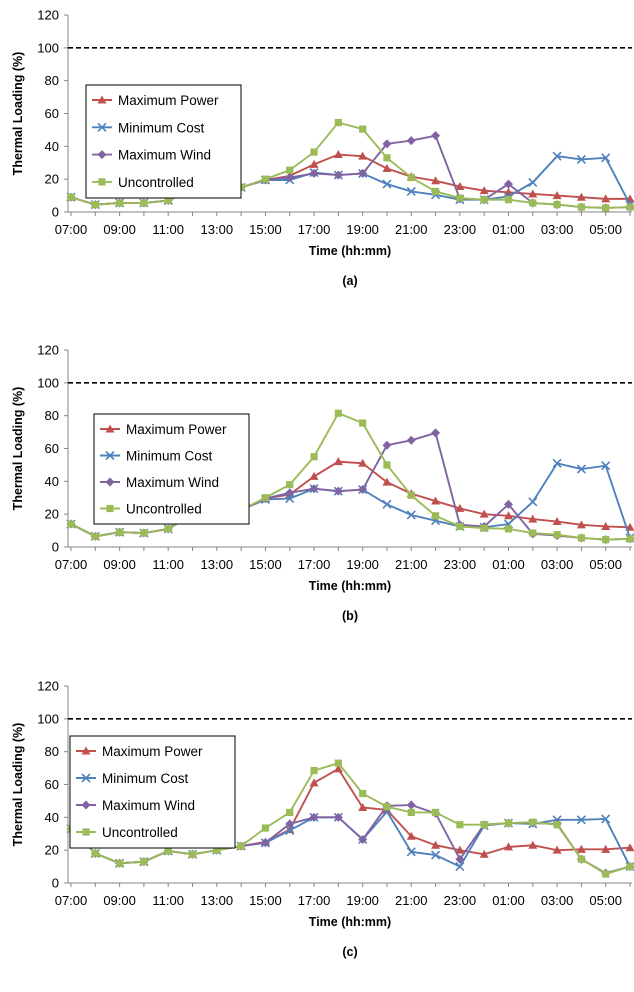  What do you see at coordinates (349, 952) in the screenshot?
I see `panel-caption: (c)` at bounding box center [349, 952].